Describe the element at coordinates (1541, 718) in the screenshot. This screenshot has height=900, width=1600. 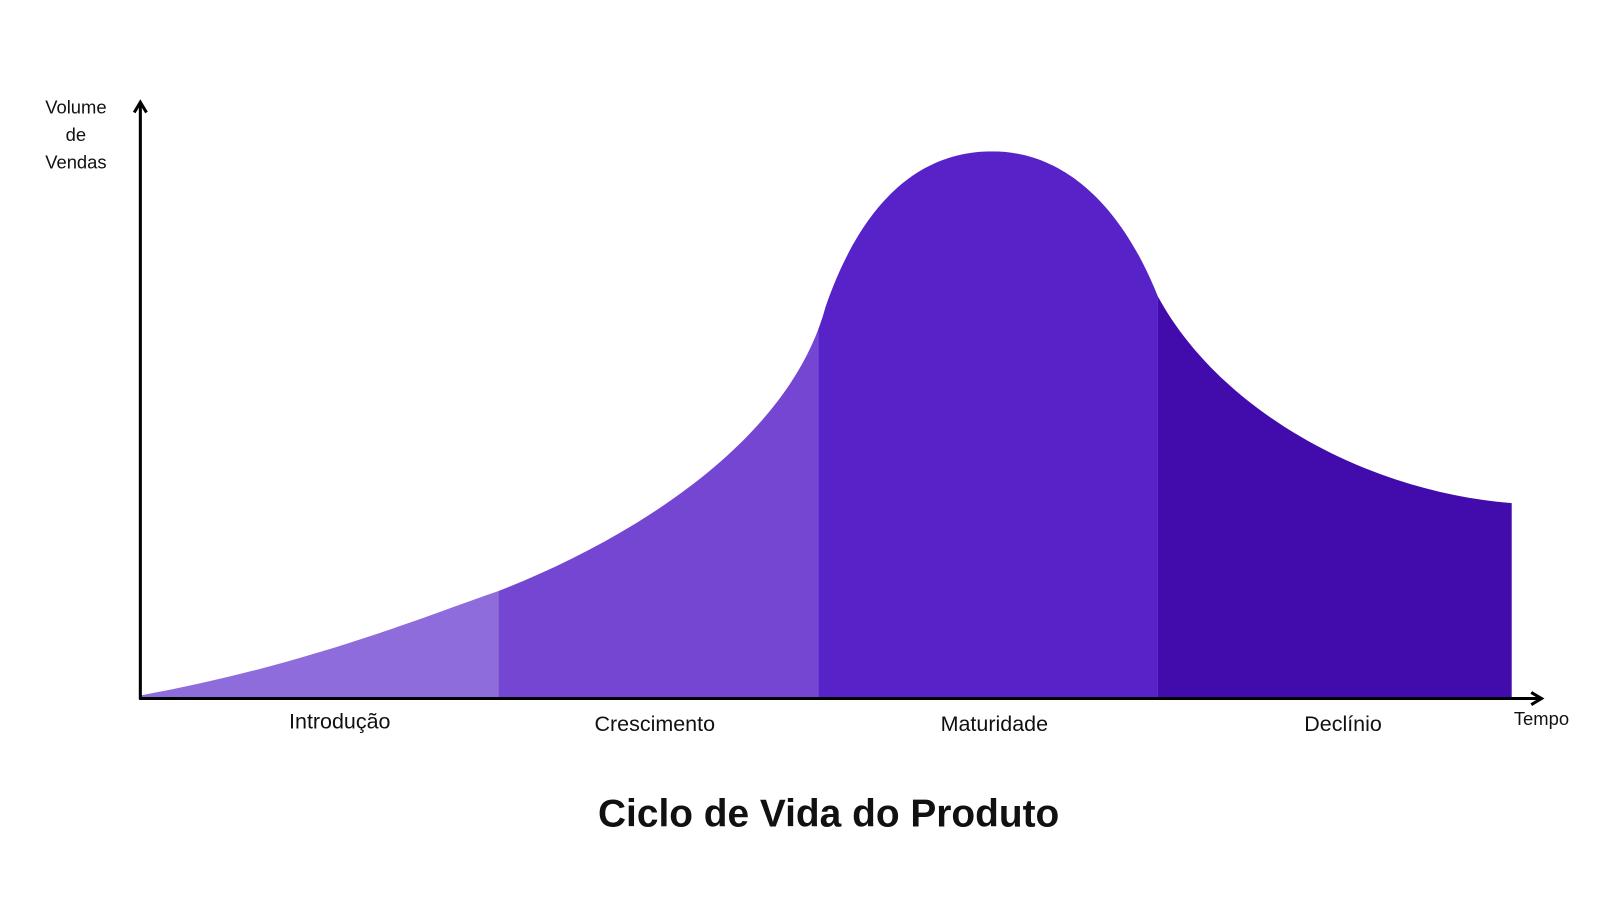
I see `x-axis-label: Tempo` at that location.